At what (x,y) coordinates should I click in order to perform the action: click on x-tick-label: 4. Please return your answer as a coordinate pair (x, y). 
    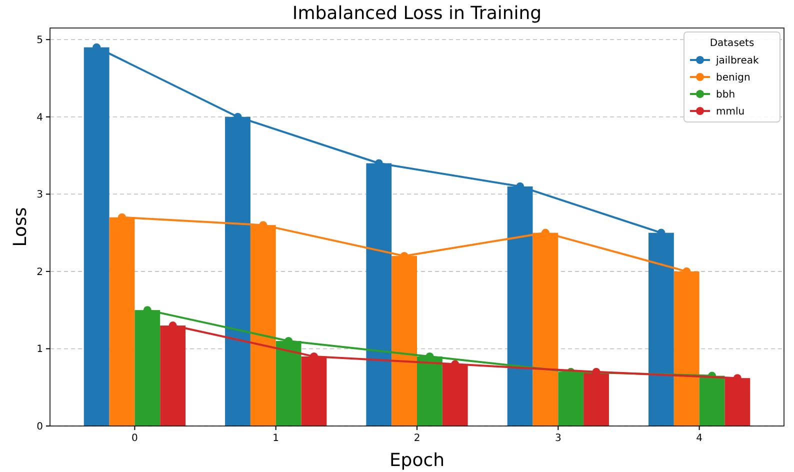
    Looking at the image, I should click on (699, 438).